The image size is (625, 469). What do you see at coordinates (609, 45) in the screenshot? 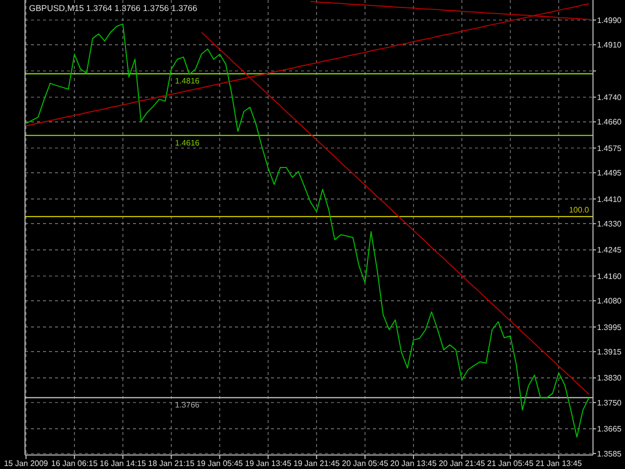
I see `y-tick-label: 1.4910` at bounding box center [609, 45].